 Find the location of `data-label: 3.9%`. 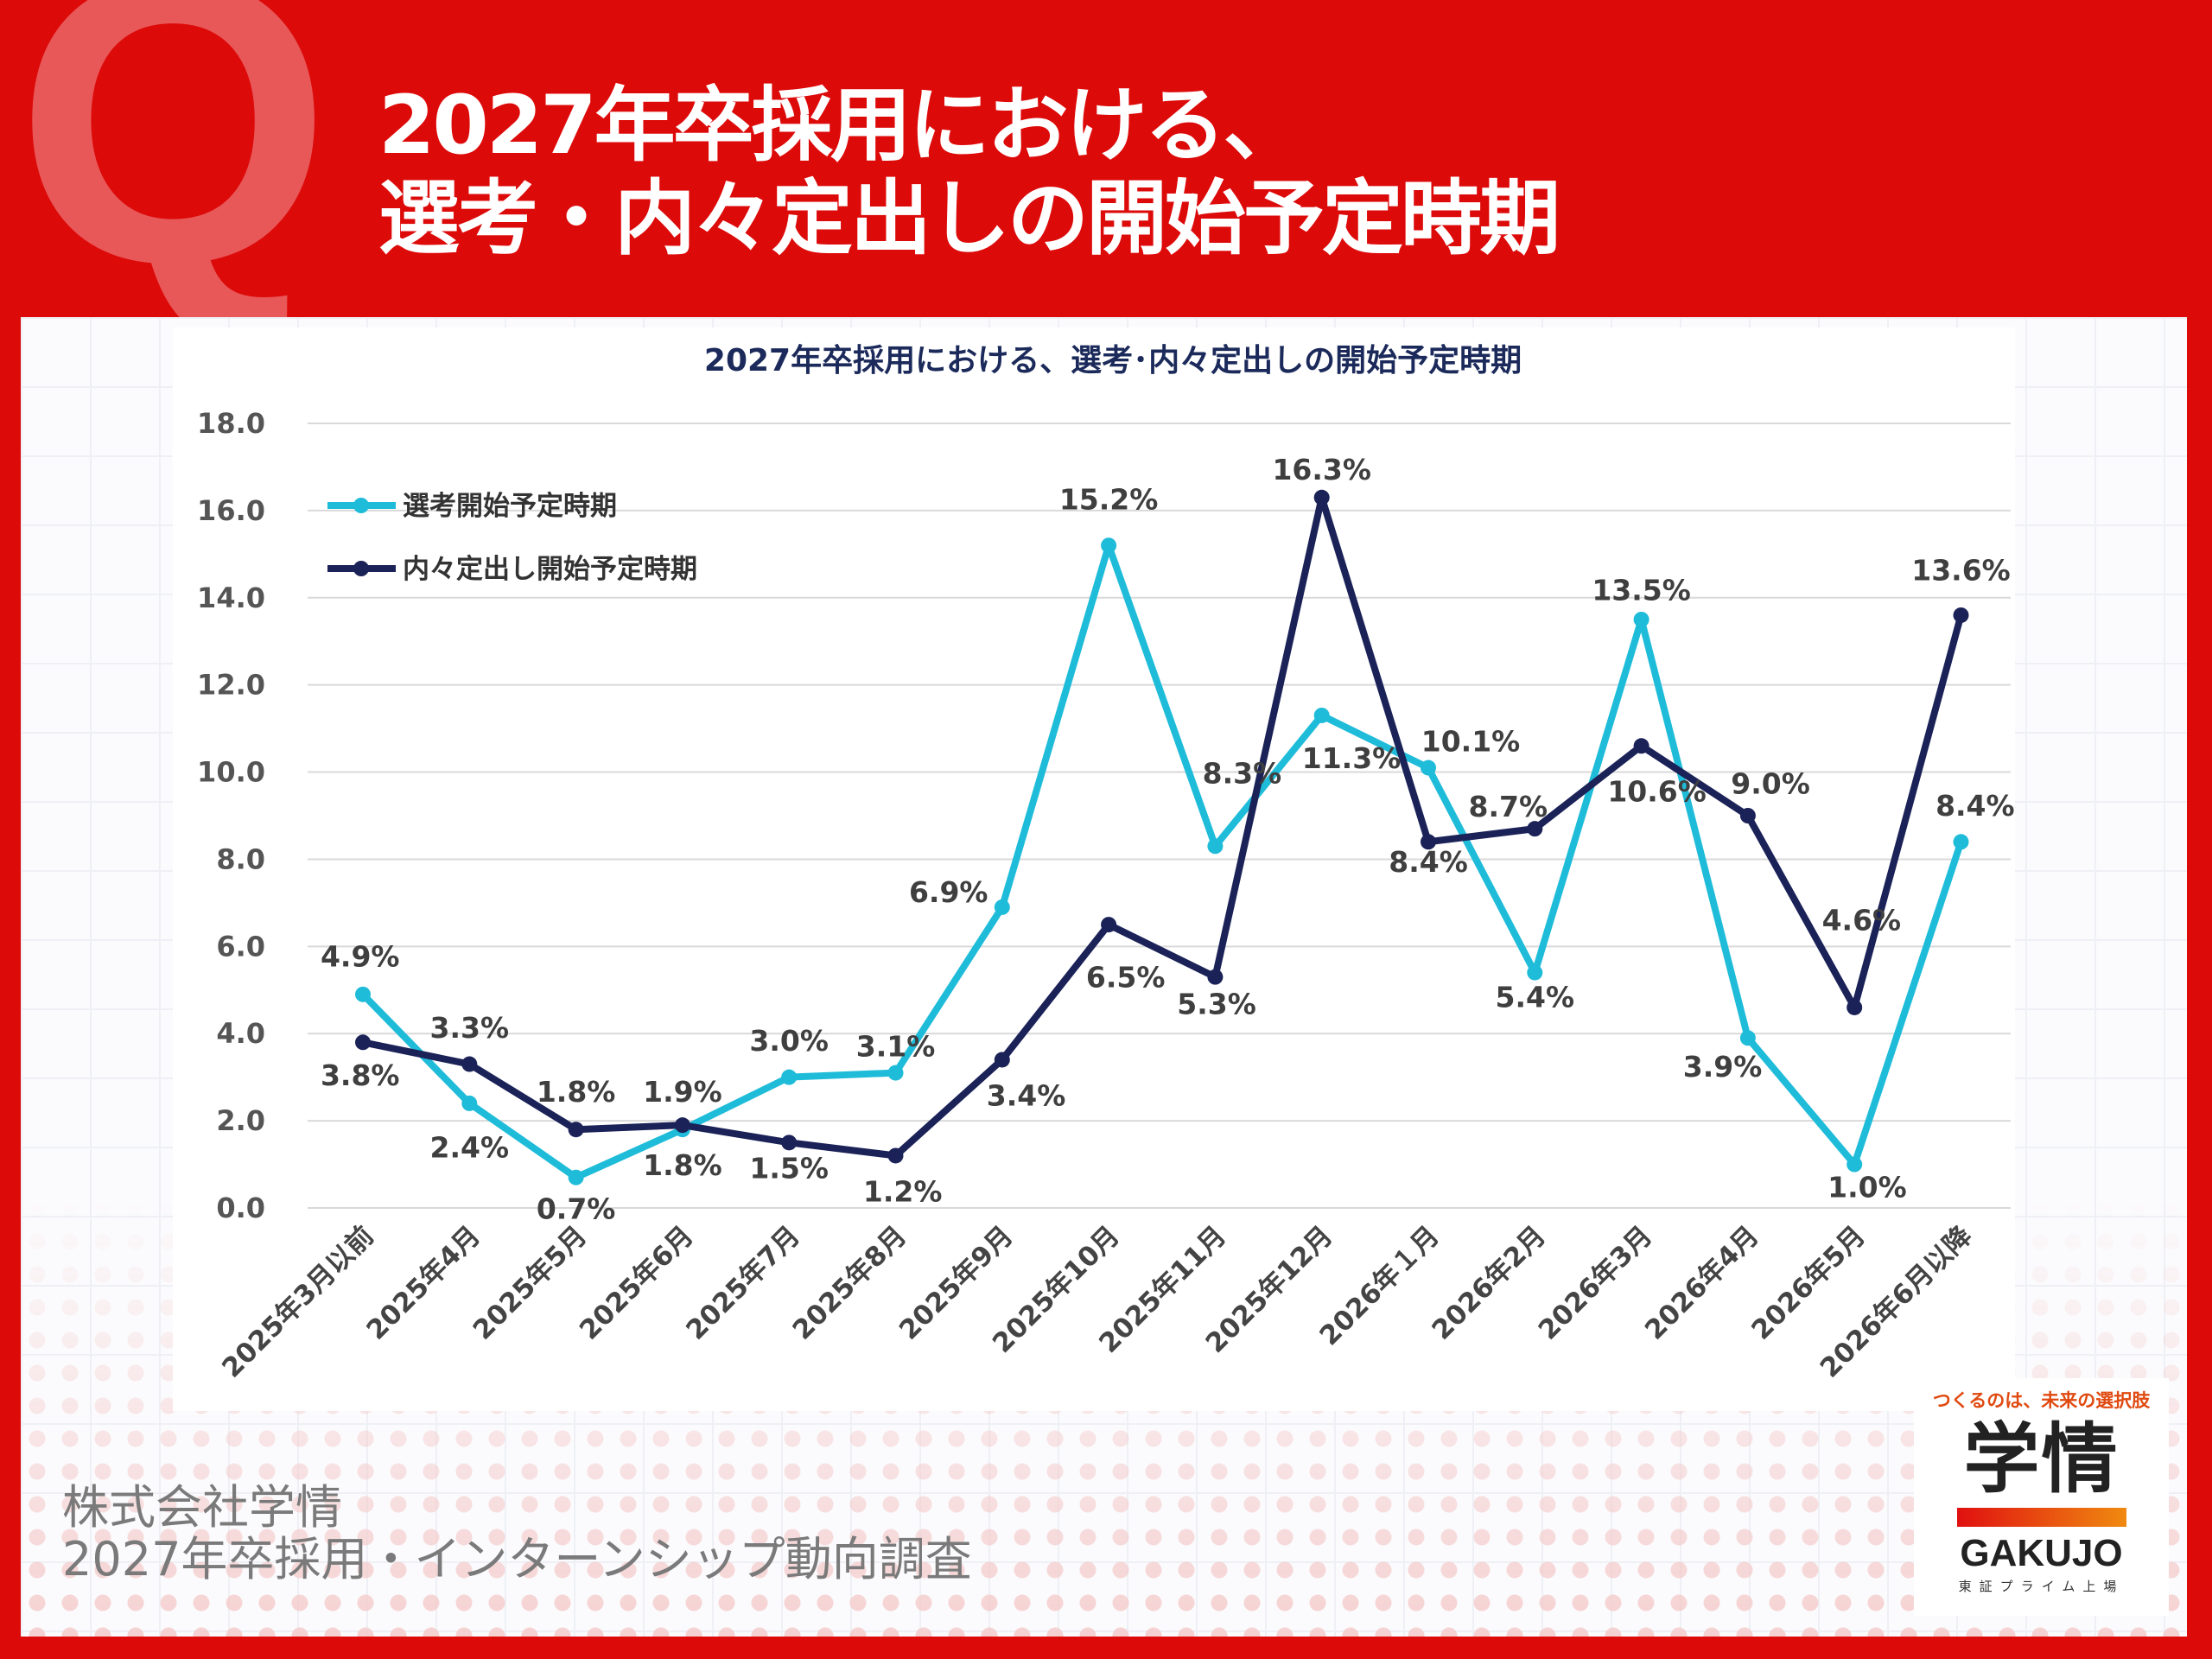

data-label: 3.9% is located at coordinates (1723, 1067).